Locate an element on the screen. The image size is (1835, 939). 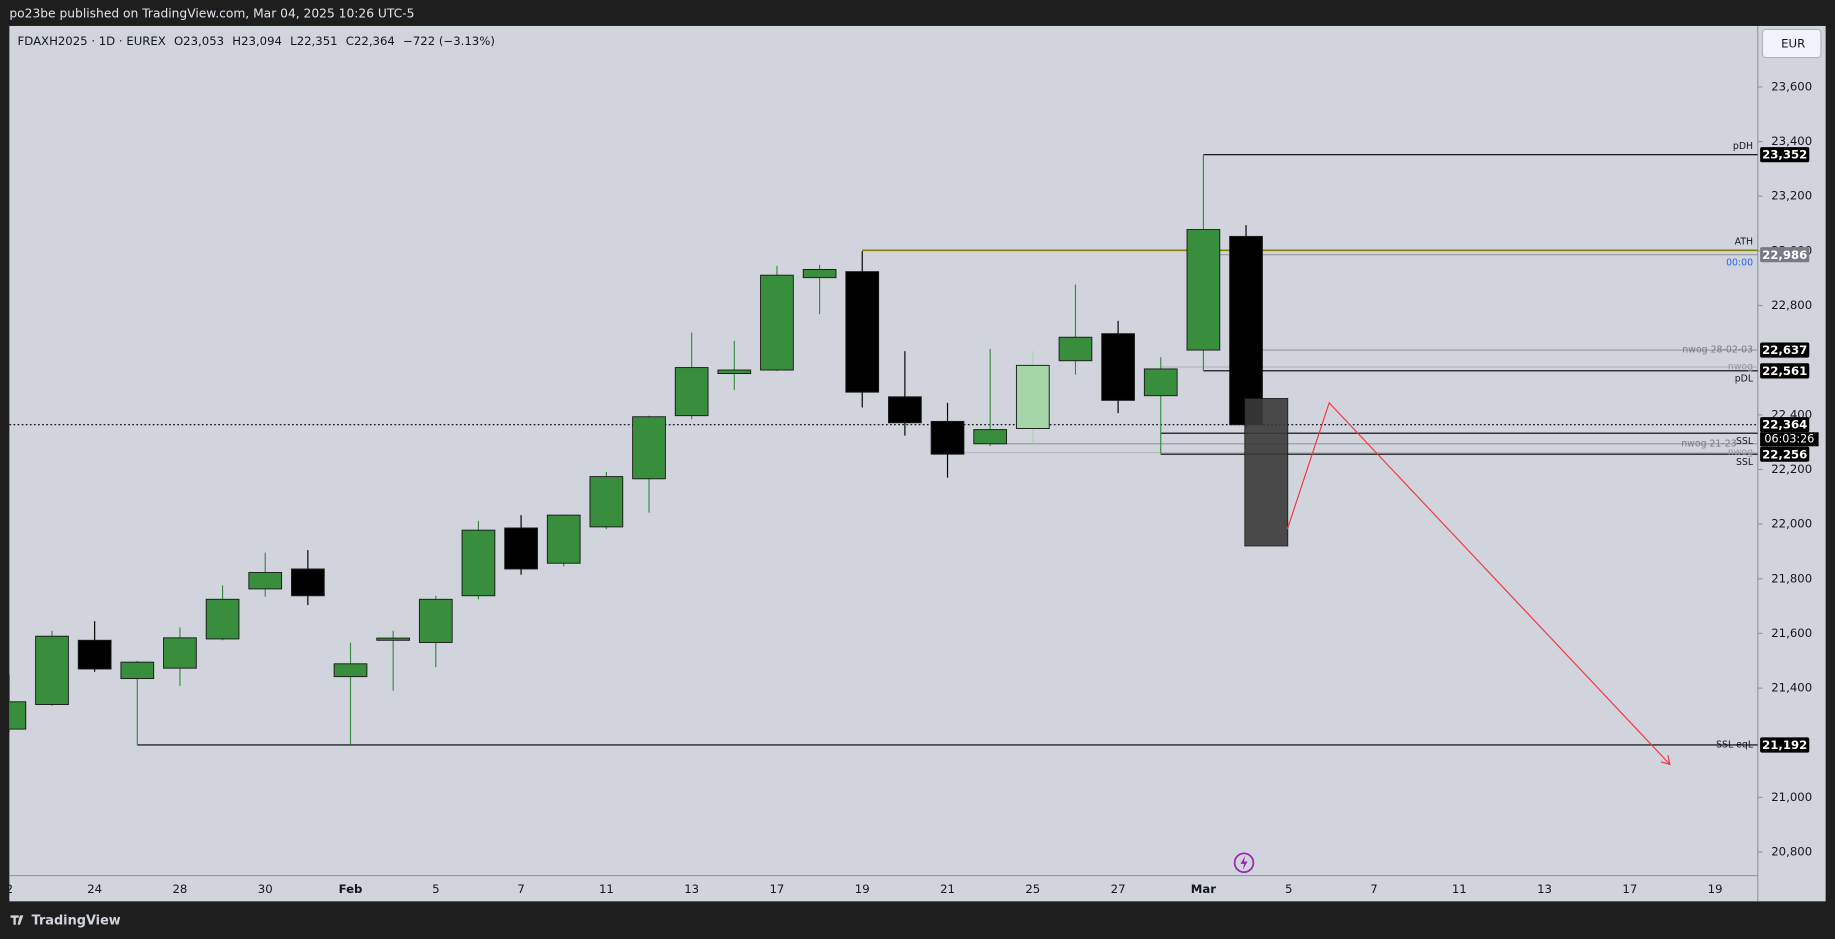
legend-key: H is located at coordinates (236, 41).